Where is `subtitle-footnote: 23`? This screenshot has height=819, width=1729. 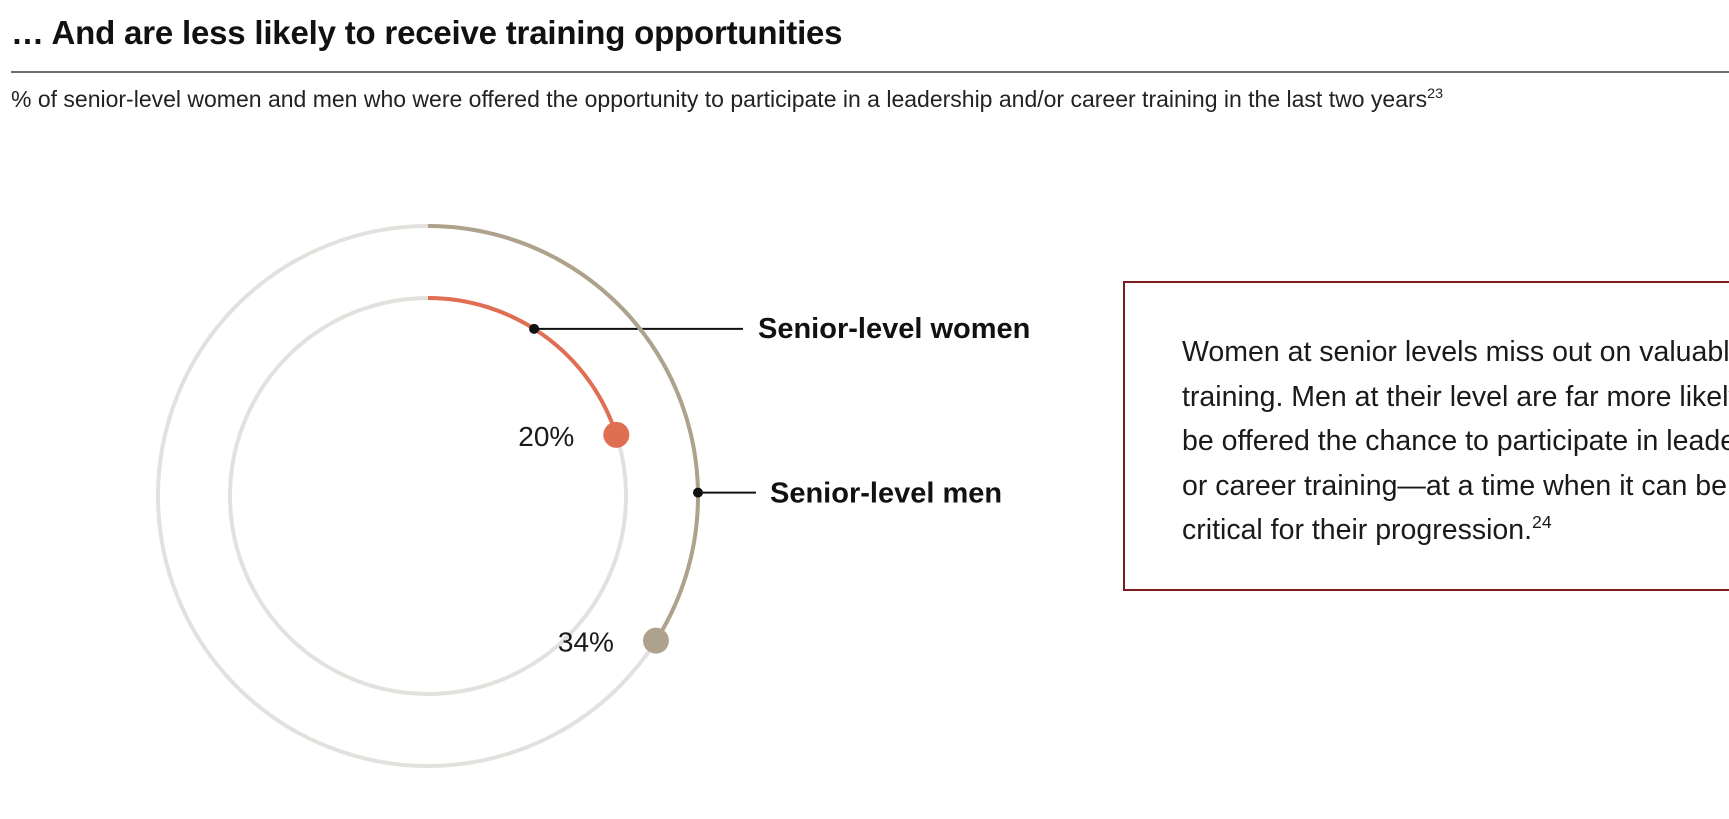
subtitle-footnote: 23 is located at coordinates (1435, 94).